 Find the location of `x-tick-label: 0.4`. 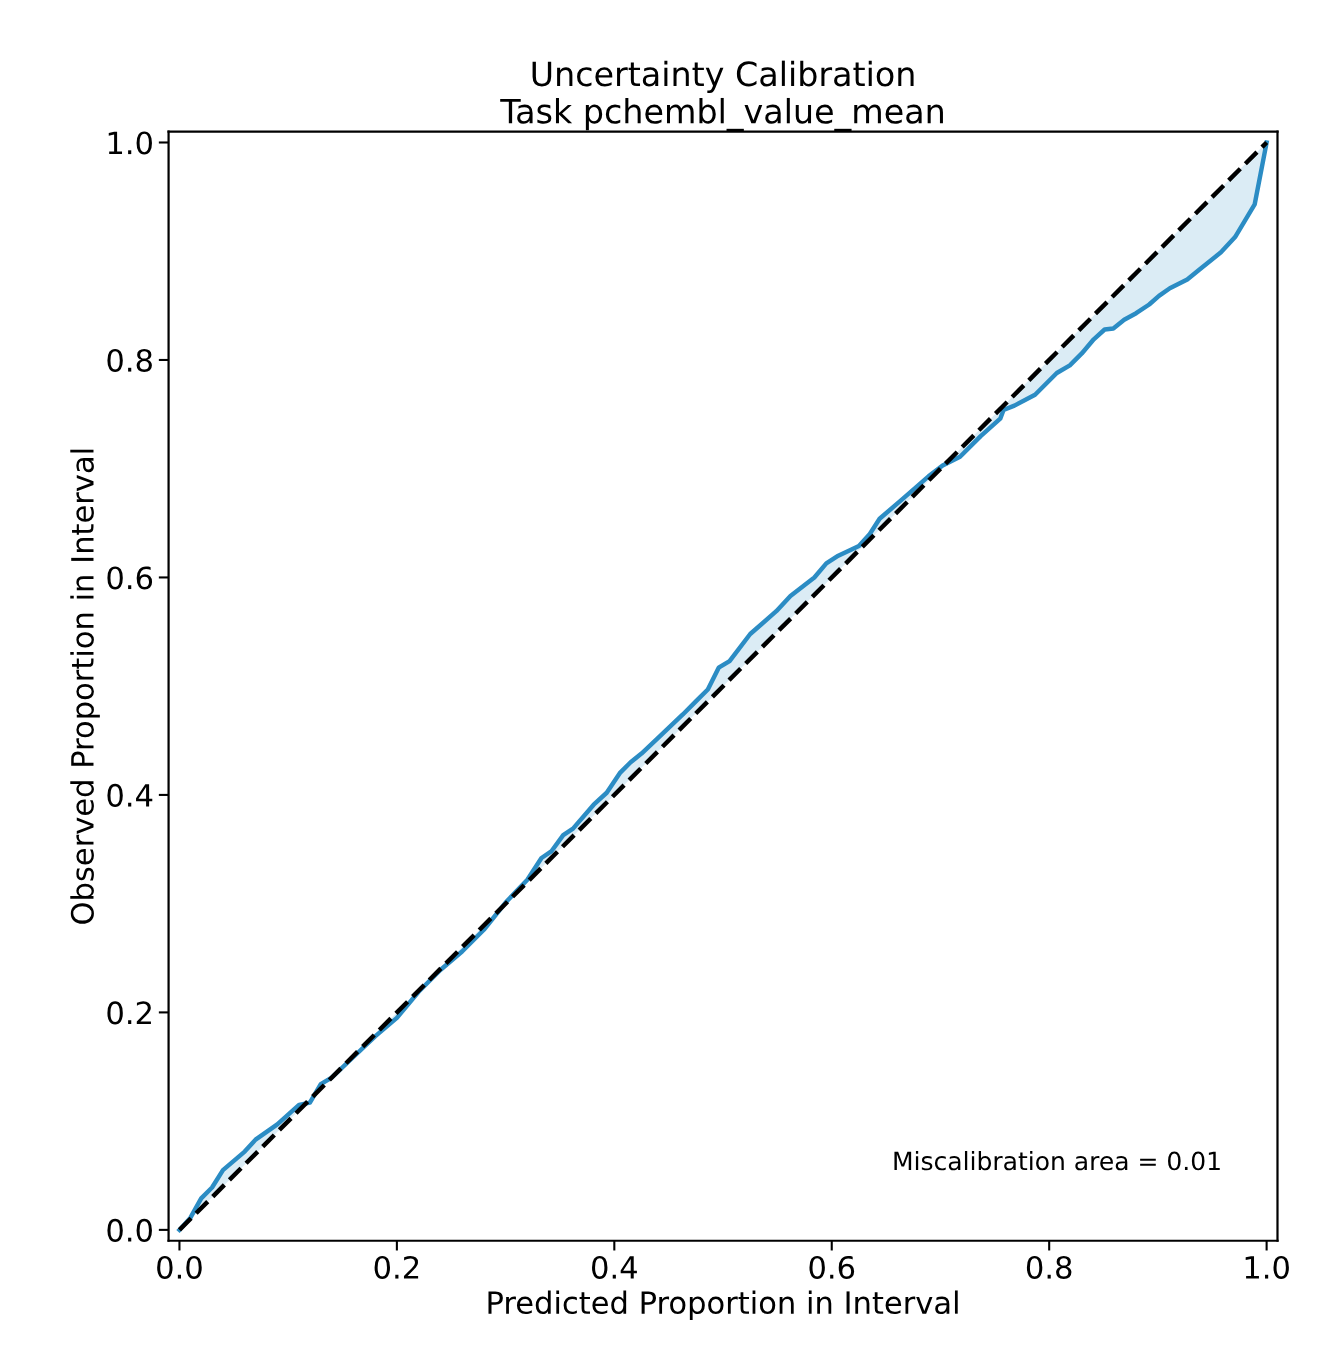

x-tick-label: 0.4 is located at coordinates (614, 1267).